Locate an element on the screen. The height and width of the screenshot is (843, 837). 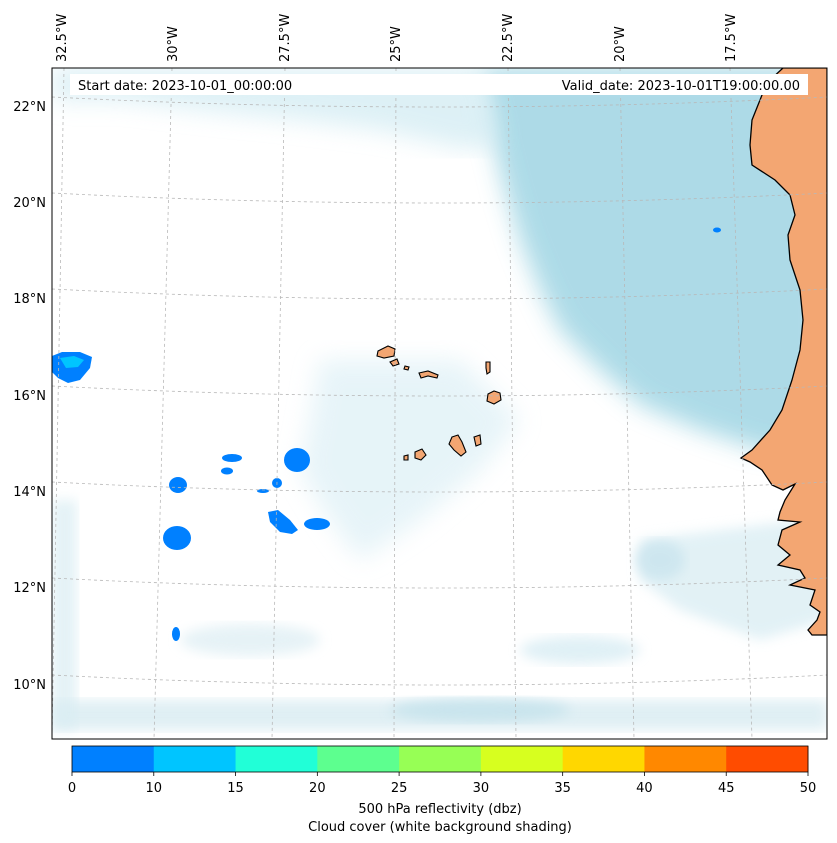
colorbar-tick-label: 0 is located at coordinates (72, 788).